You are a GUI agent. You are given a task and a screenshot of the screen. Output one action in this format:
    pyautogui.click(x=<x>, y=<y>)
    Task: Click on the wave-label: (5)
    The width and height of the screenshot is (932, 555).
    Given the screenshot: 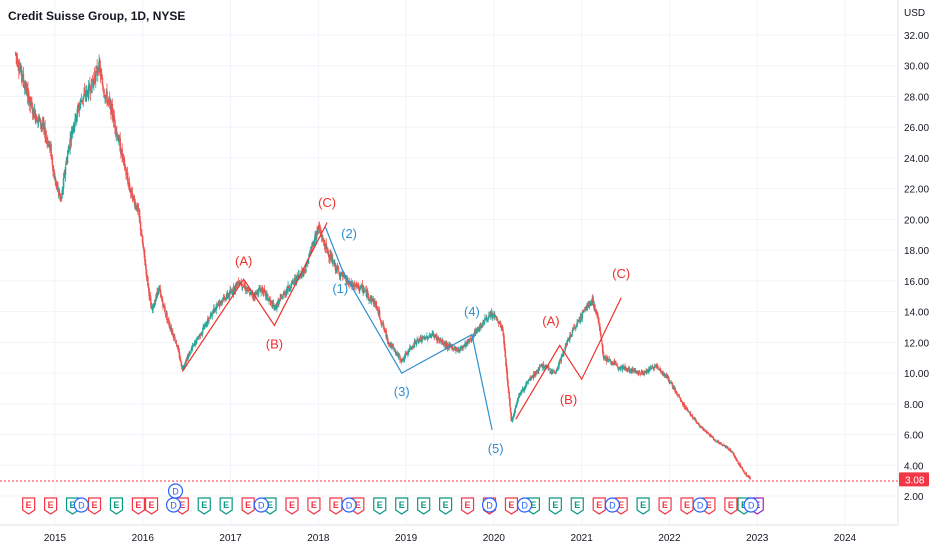 What is the action you would take?
    pyautogui.click(x=496, y=448)
    